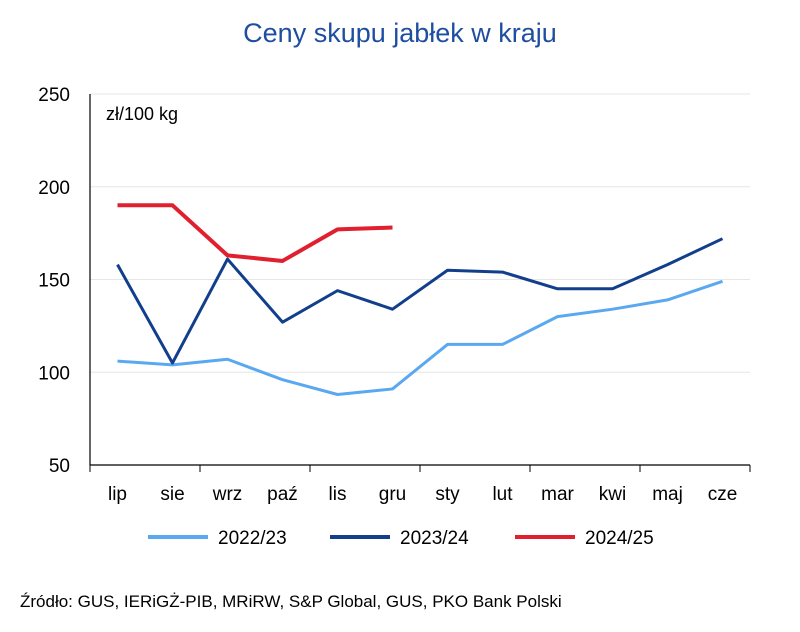 The height and width of the screenshot is (632, 800). I want to click on legend-label: 2023/24, so click(434, 538).